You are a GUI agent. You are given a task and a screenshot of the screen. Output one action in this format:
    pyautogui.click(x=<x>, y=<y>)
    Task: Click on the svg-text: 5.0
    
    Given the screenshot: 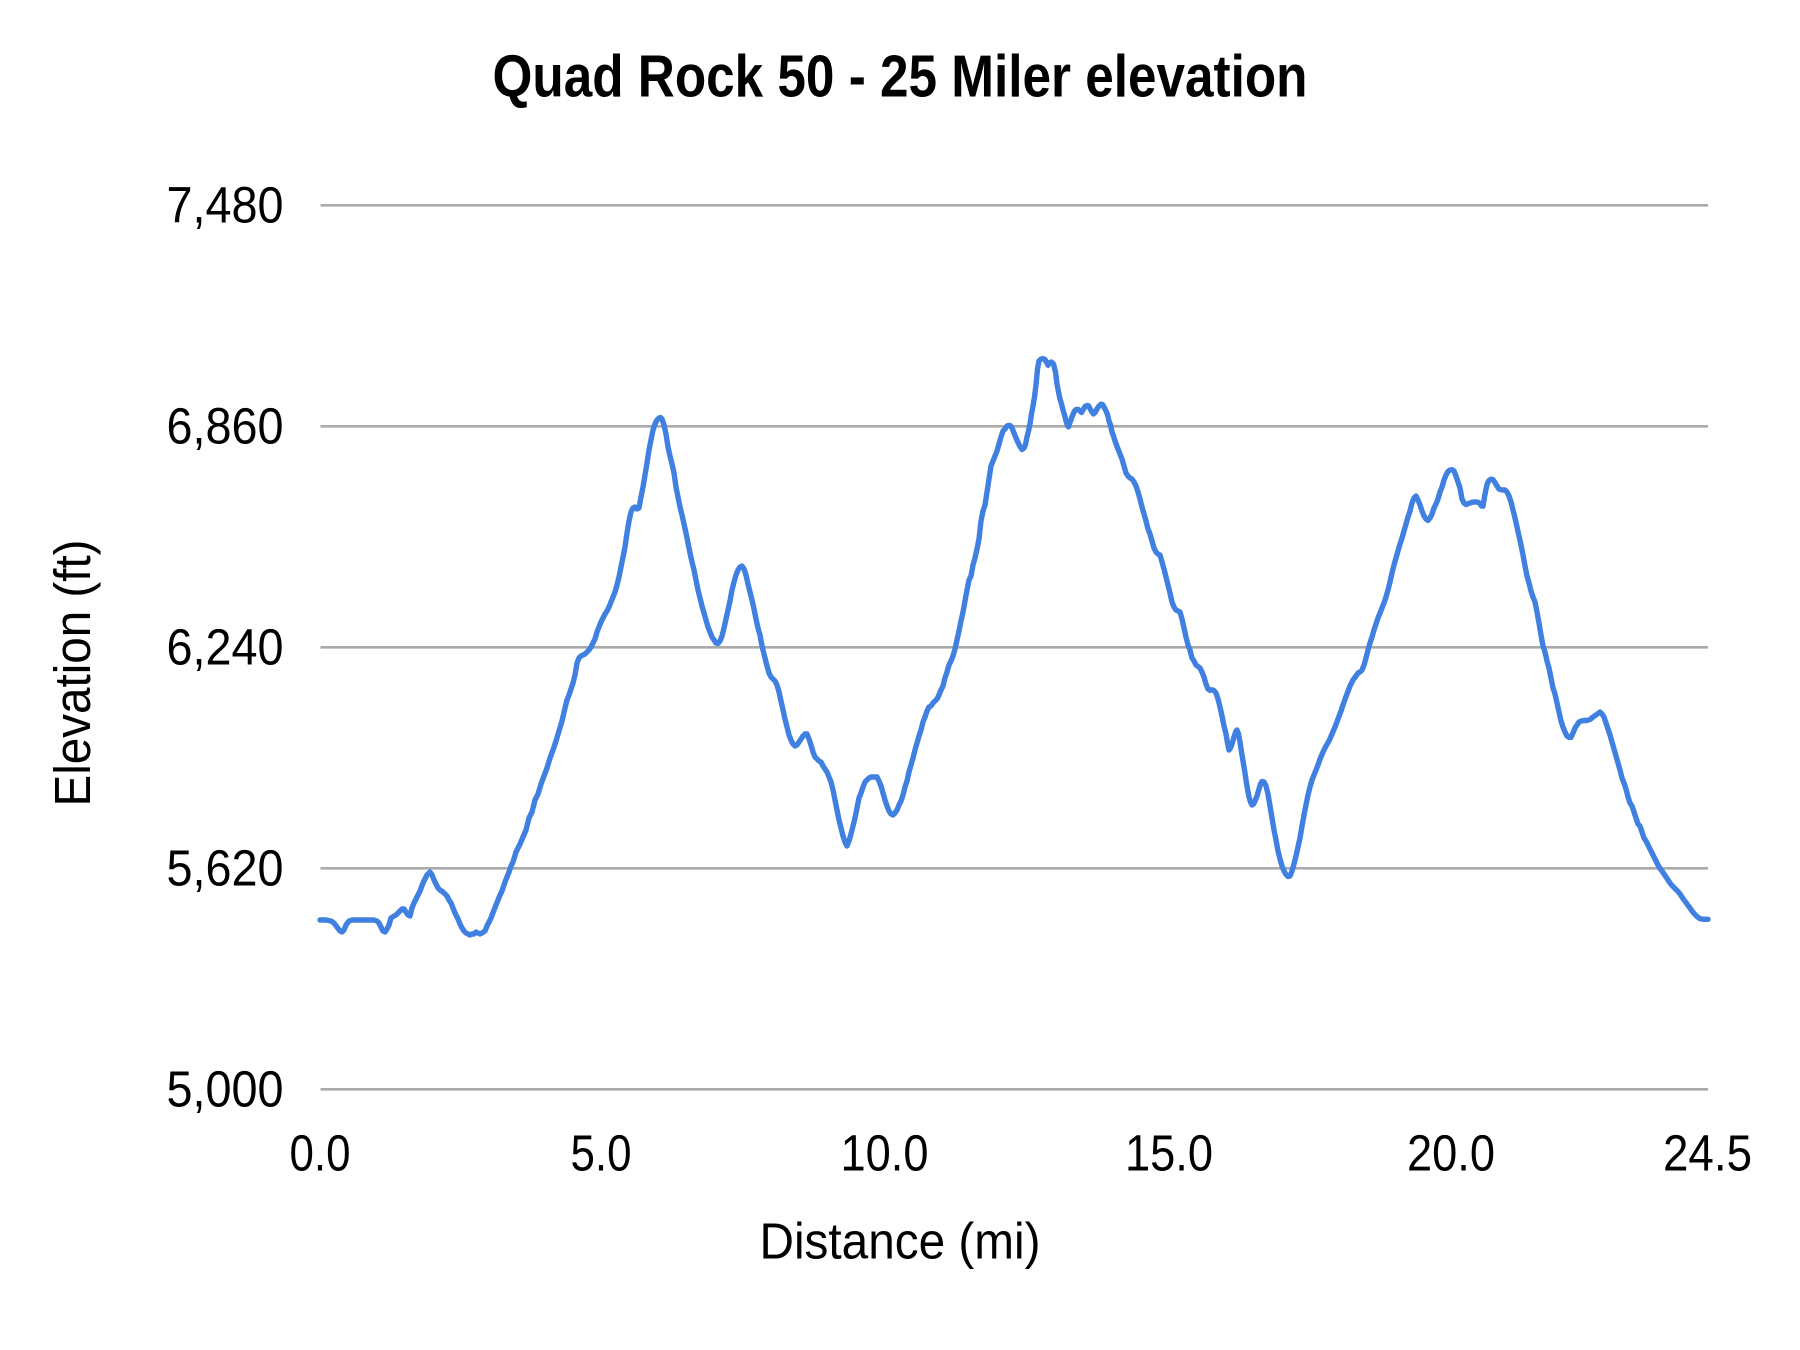 What is the action you would take?
    pyautogui.click(x=601, y=1153)
    